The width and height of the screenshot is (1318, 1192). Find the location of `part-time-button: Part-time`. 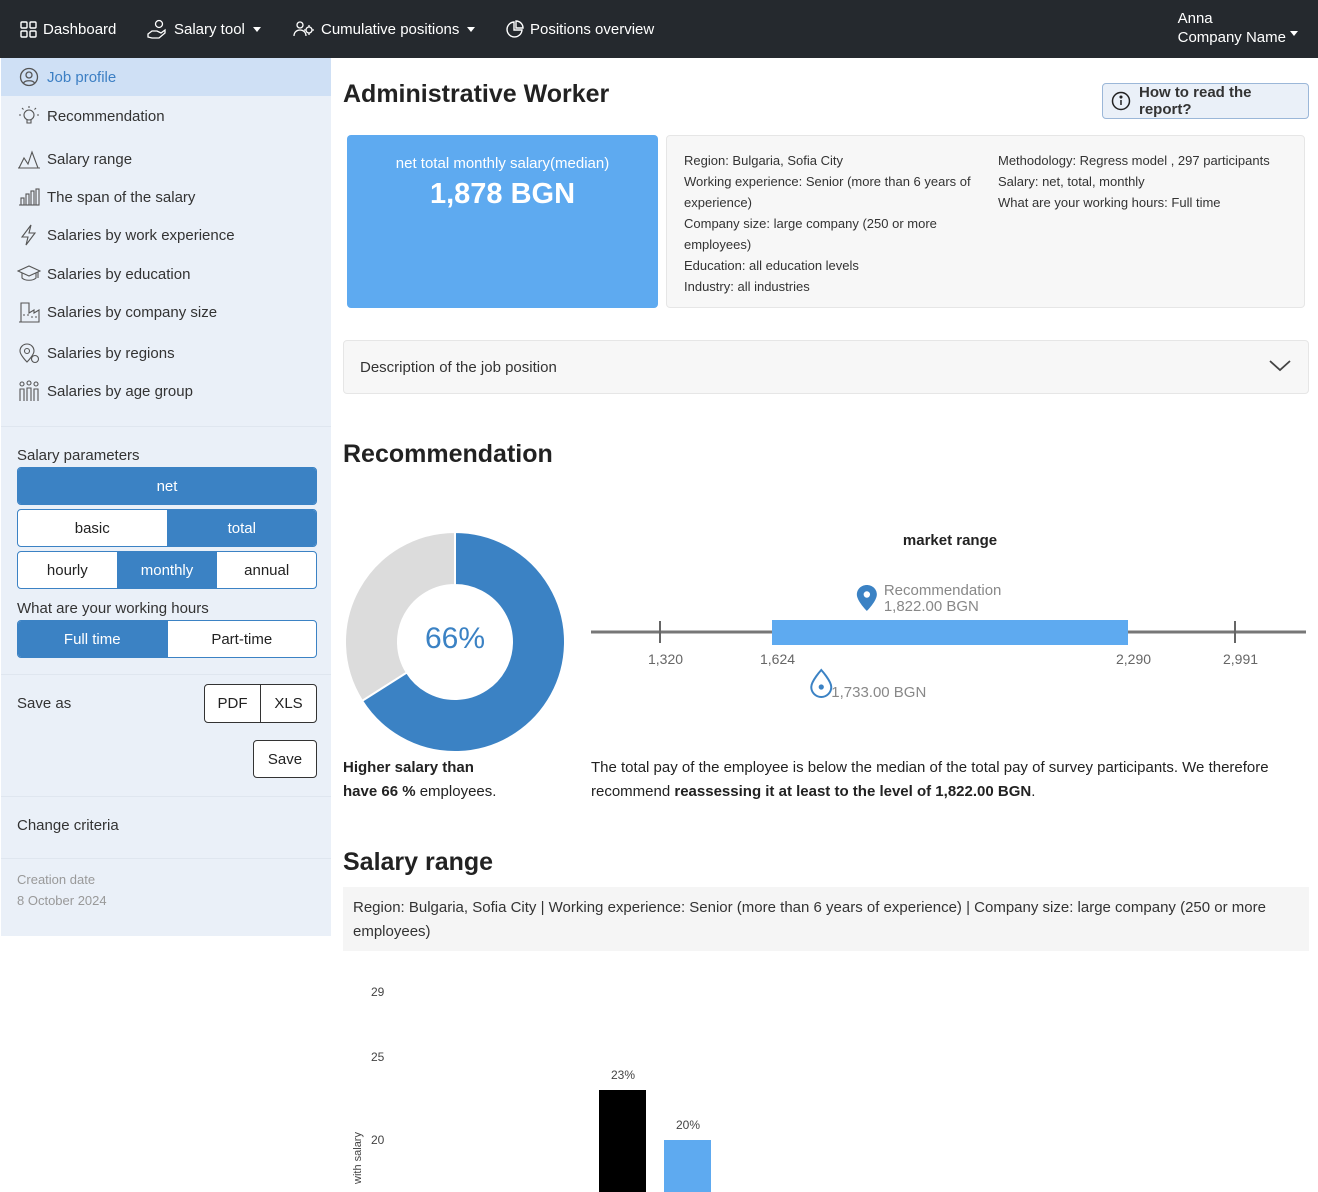

part-time-button: Part-time is located at coordinates (242, 639).